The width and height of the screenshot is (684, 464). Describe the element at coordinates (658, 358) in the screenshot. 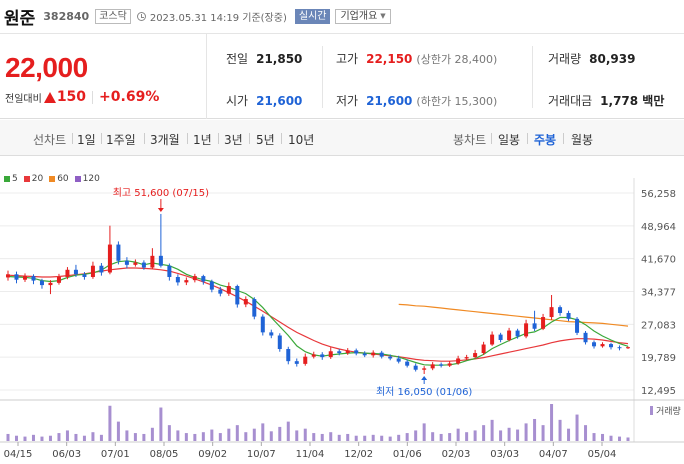

I see `y-tick-label: 19,789` at that location.